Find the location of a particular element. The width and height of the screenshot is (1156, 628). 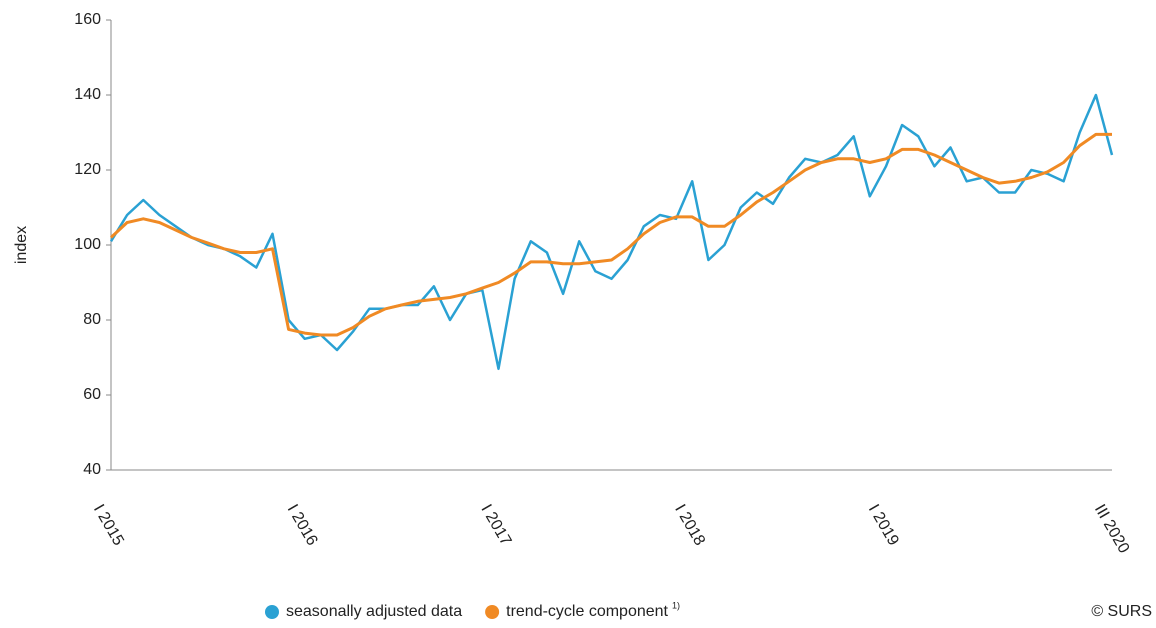

x-tick-label: I 2019 is located at coordinates (883, 525).